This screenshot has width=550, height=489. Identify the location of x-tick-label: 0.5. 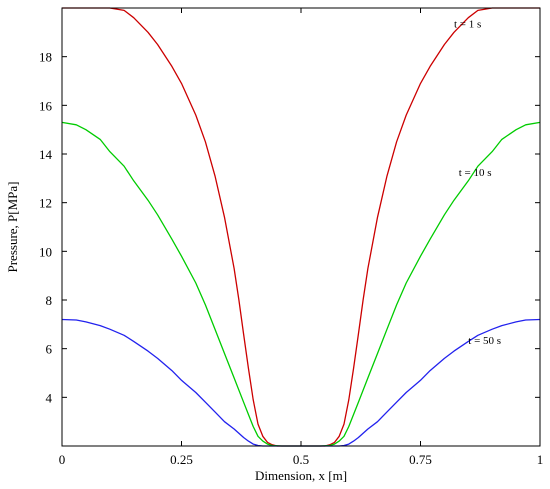
(301, 459).